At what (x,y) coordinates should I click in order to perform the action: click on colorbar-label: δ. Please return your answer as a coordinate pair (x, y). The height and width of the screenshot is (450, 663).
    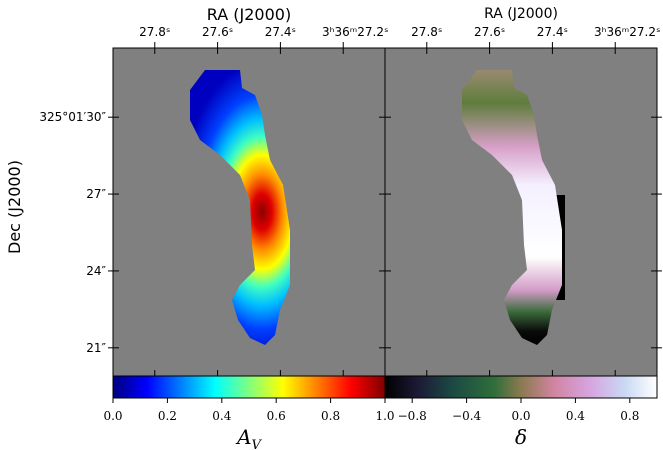
    Looking at the image, I should click on (521, 437).